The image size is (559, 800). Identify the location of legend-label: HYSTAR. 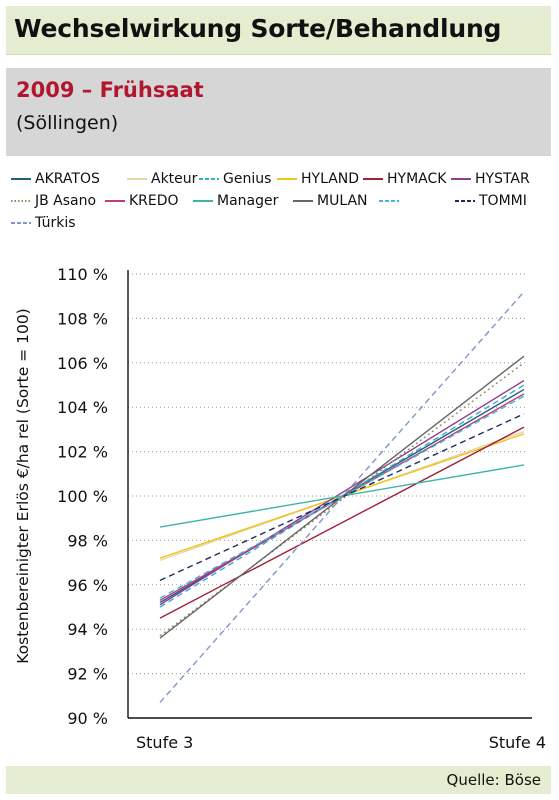
(502, 179).